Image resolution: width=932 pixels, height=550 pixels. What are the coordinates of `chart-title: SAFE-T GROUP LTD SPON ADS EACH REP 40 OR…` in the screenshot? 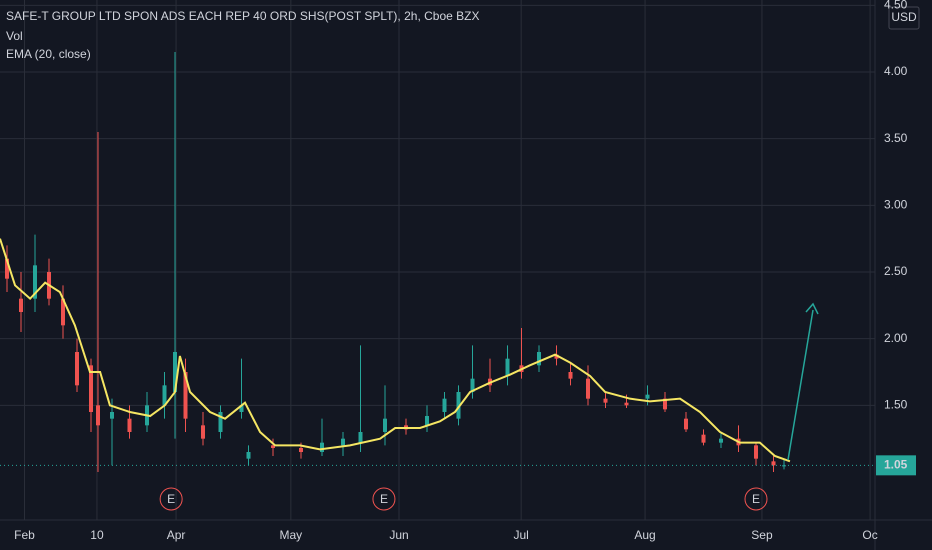 It's located at (242, 16).